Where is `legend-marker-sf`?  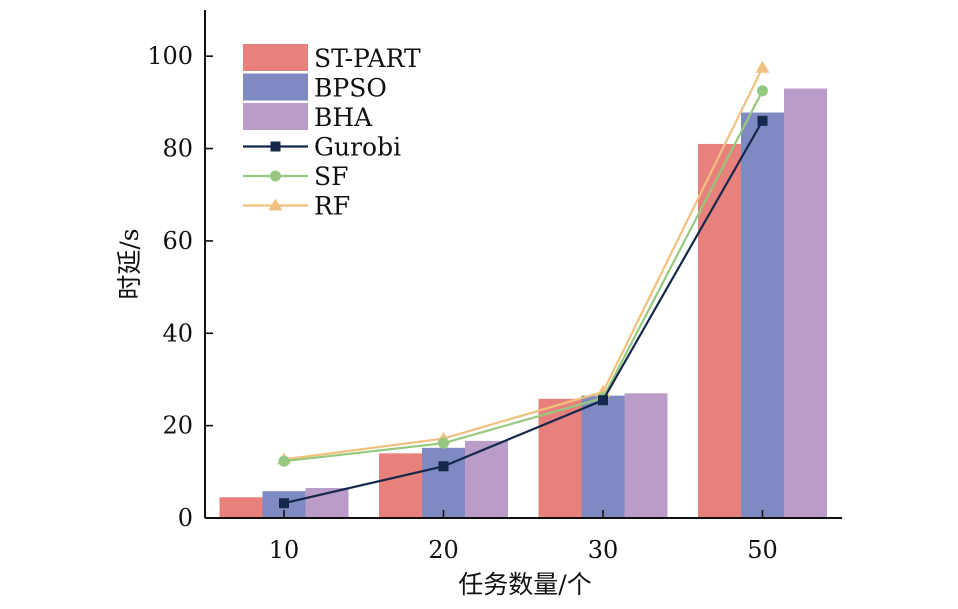 legend-marker-sf is located at coordinates (275, 176).